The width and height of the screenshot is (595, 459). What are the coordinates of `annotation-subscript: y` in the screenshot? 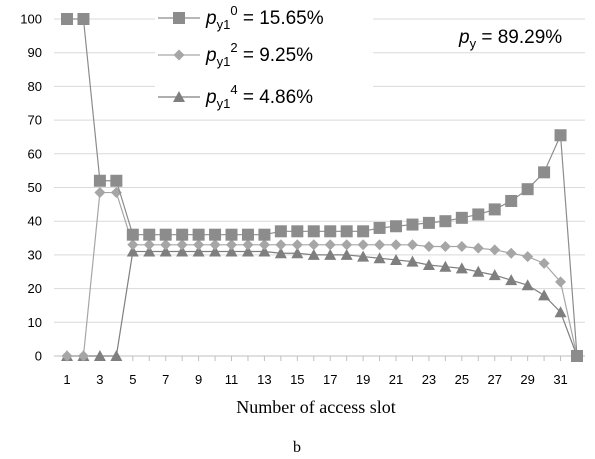 It's located at (473, 43).